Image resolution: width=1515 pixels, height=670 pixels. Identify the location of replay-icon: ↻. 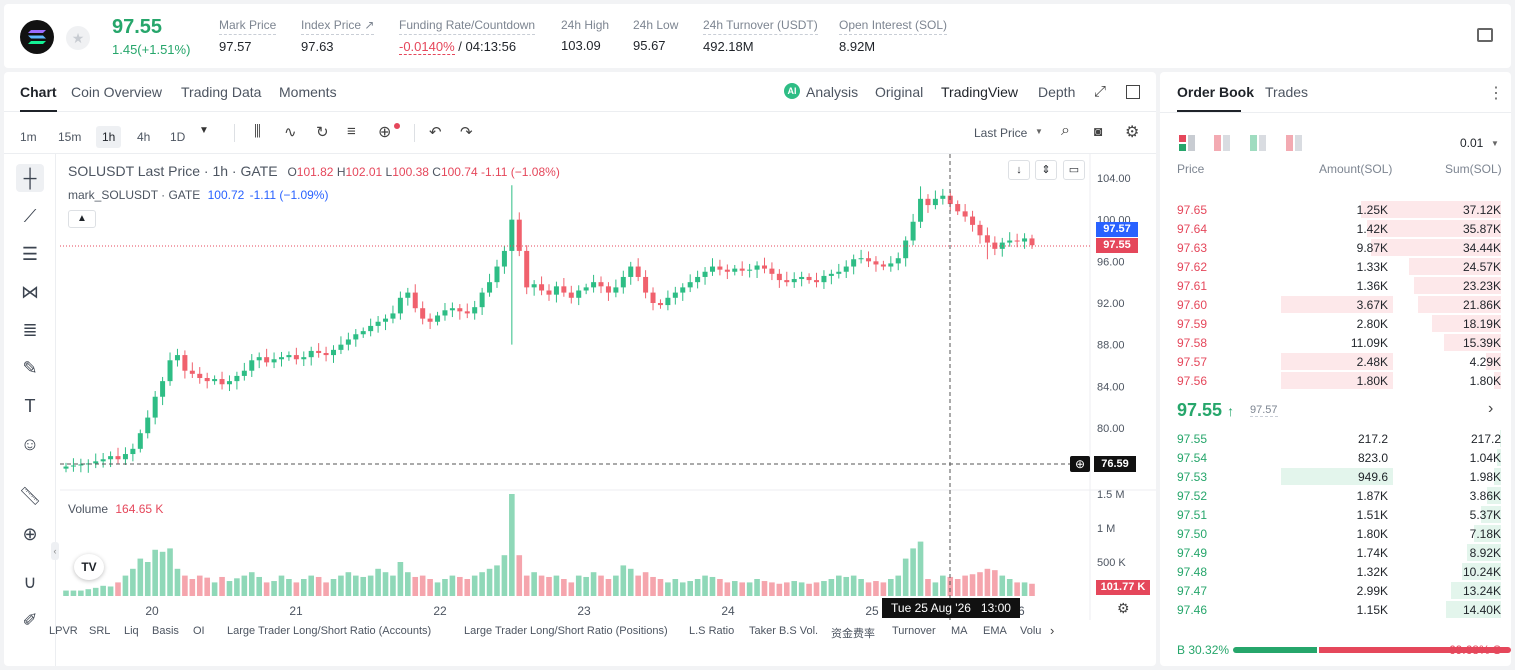
(322, 132).